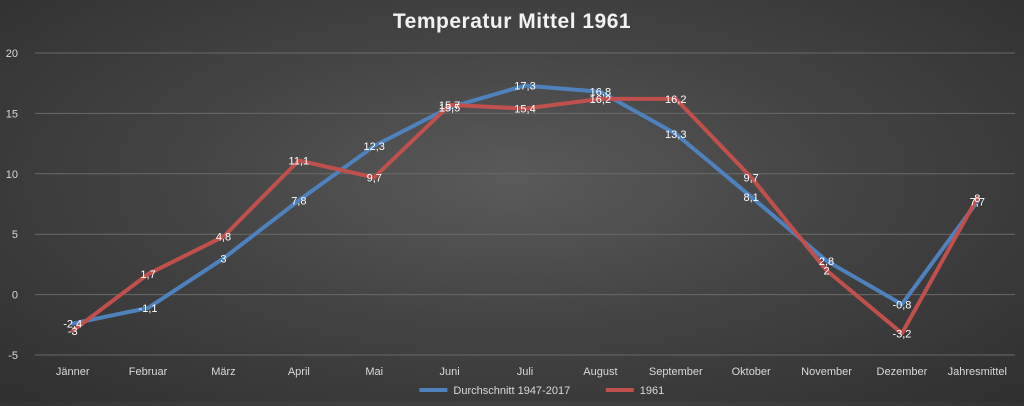 This screenshot has height=406, width=1024. I want to click on data-label: 4,8, so click(223, 238).